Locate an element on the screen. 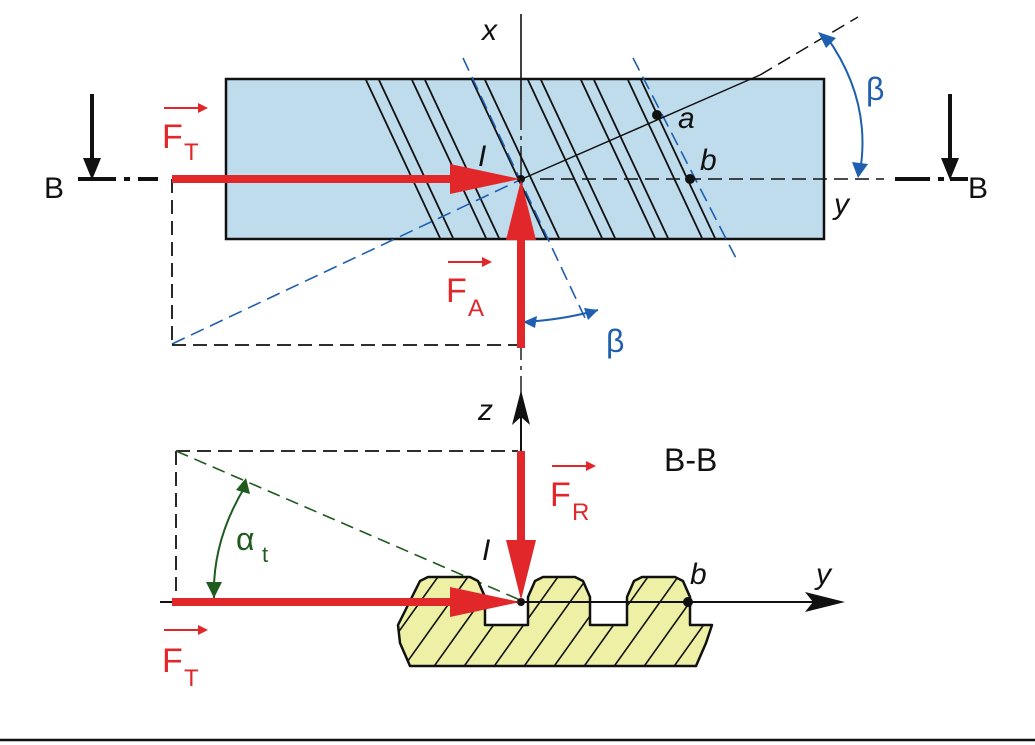 The height and width of the screenshot is (745, 1035). force-fr-arrow is located at coordinates (521, 525).